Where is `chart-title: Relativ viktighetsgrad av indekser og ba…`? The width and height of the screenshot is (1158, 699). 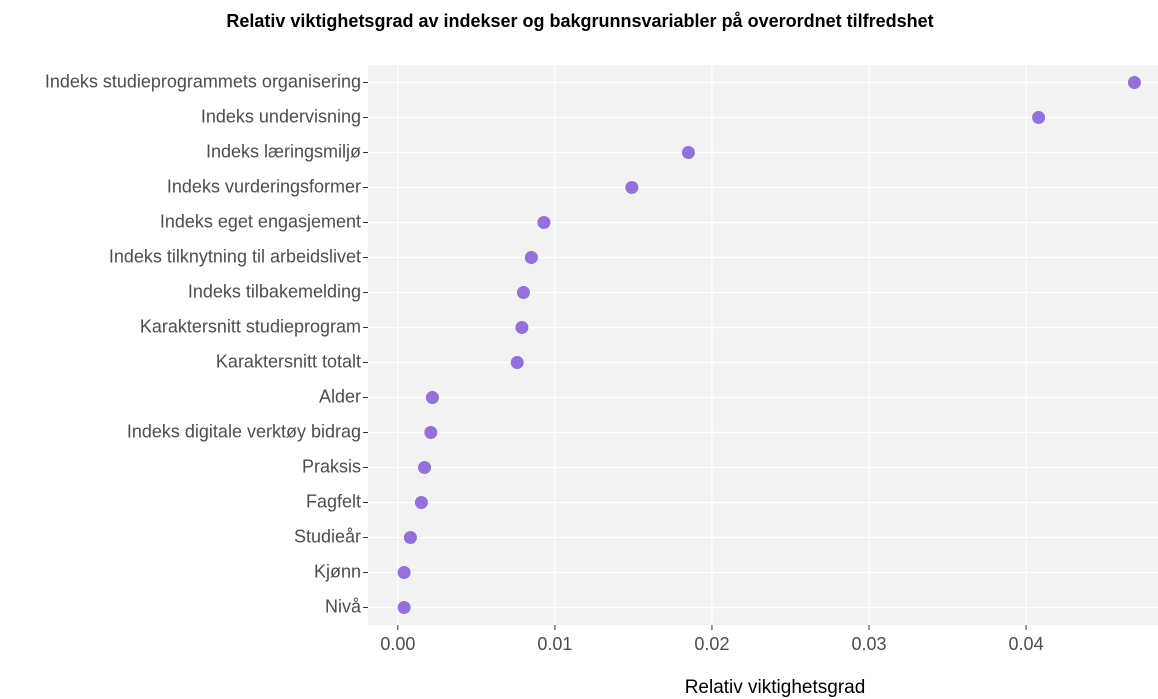
chart-title: Relativ viktighetsgrad av indekser og ba… is located at coordinates (579, 21).